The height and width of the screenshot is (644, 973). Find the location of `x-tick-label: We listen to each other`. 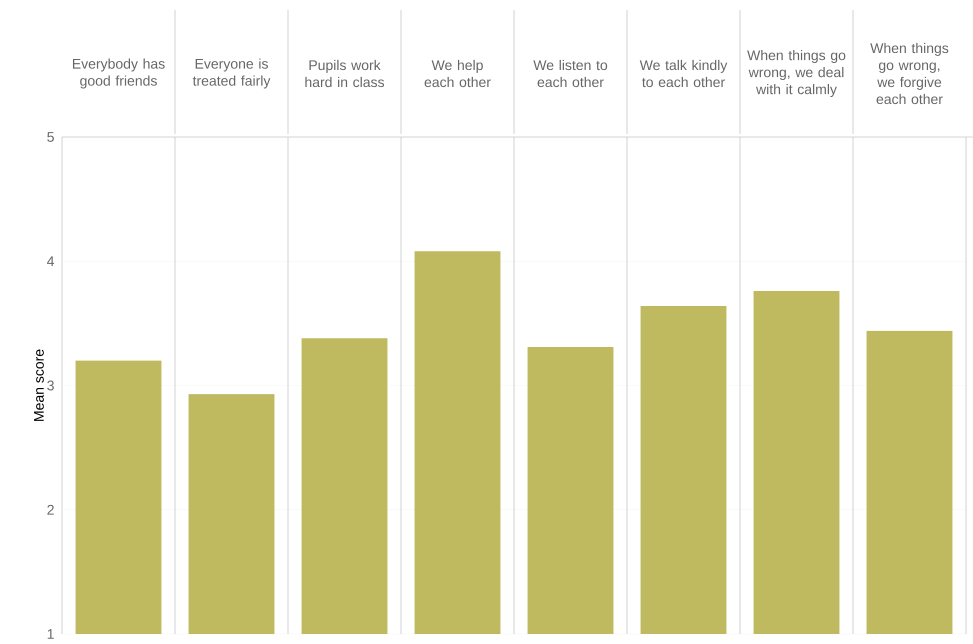

x-tick-label: We listen to each other is located at coordinates (570, 74).